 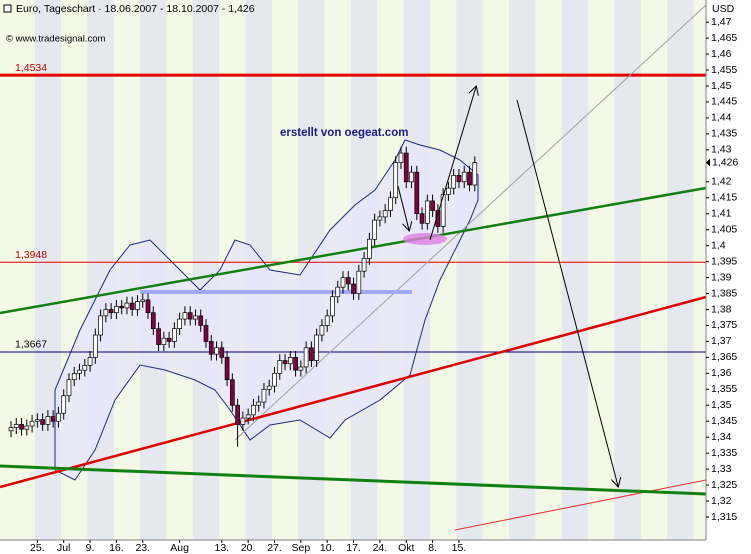 I want to click on arrow-small, so click(x=403, y=207).